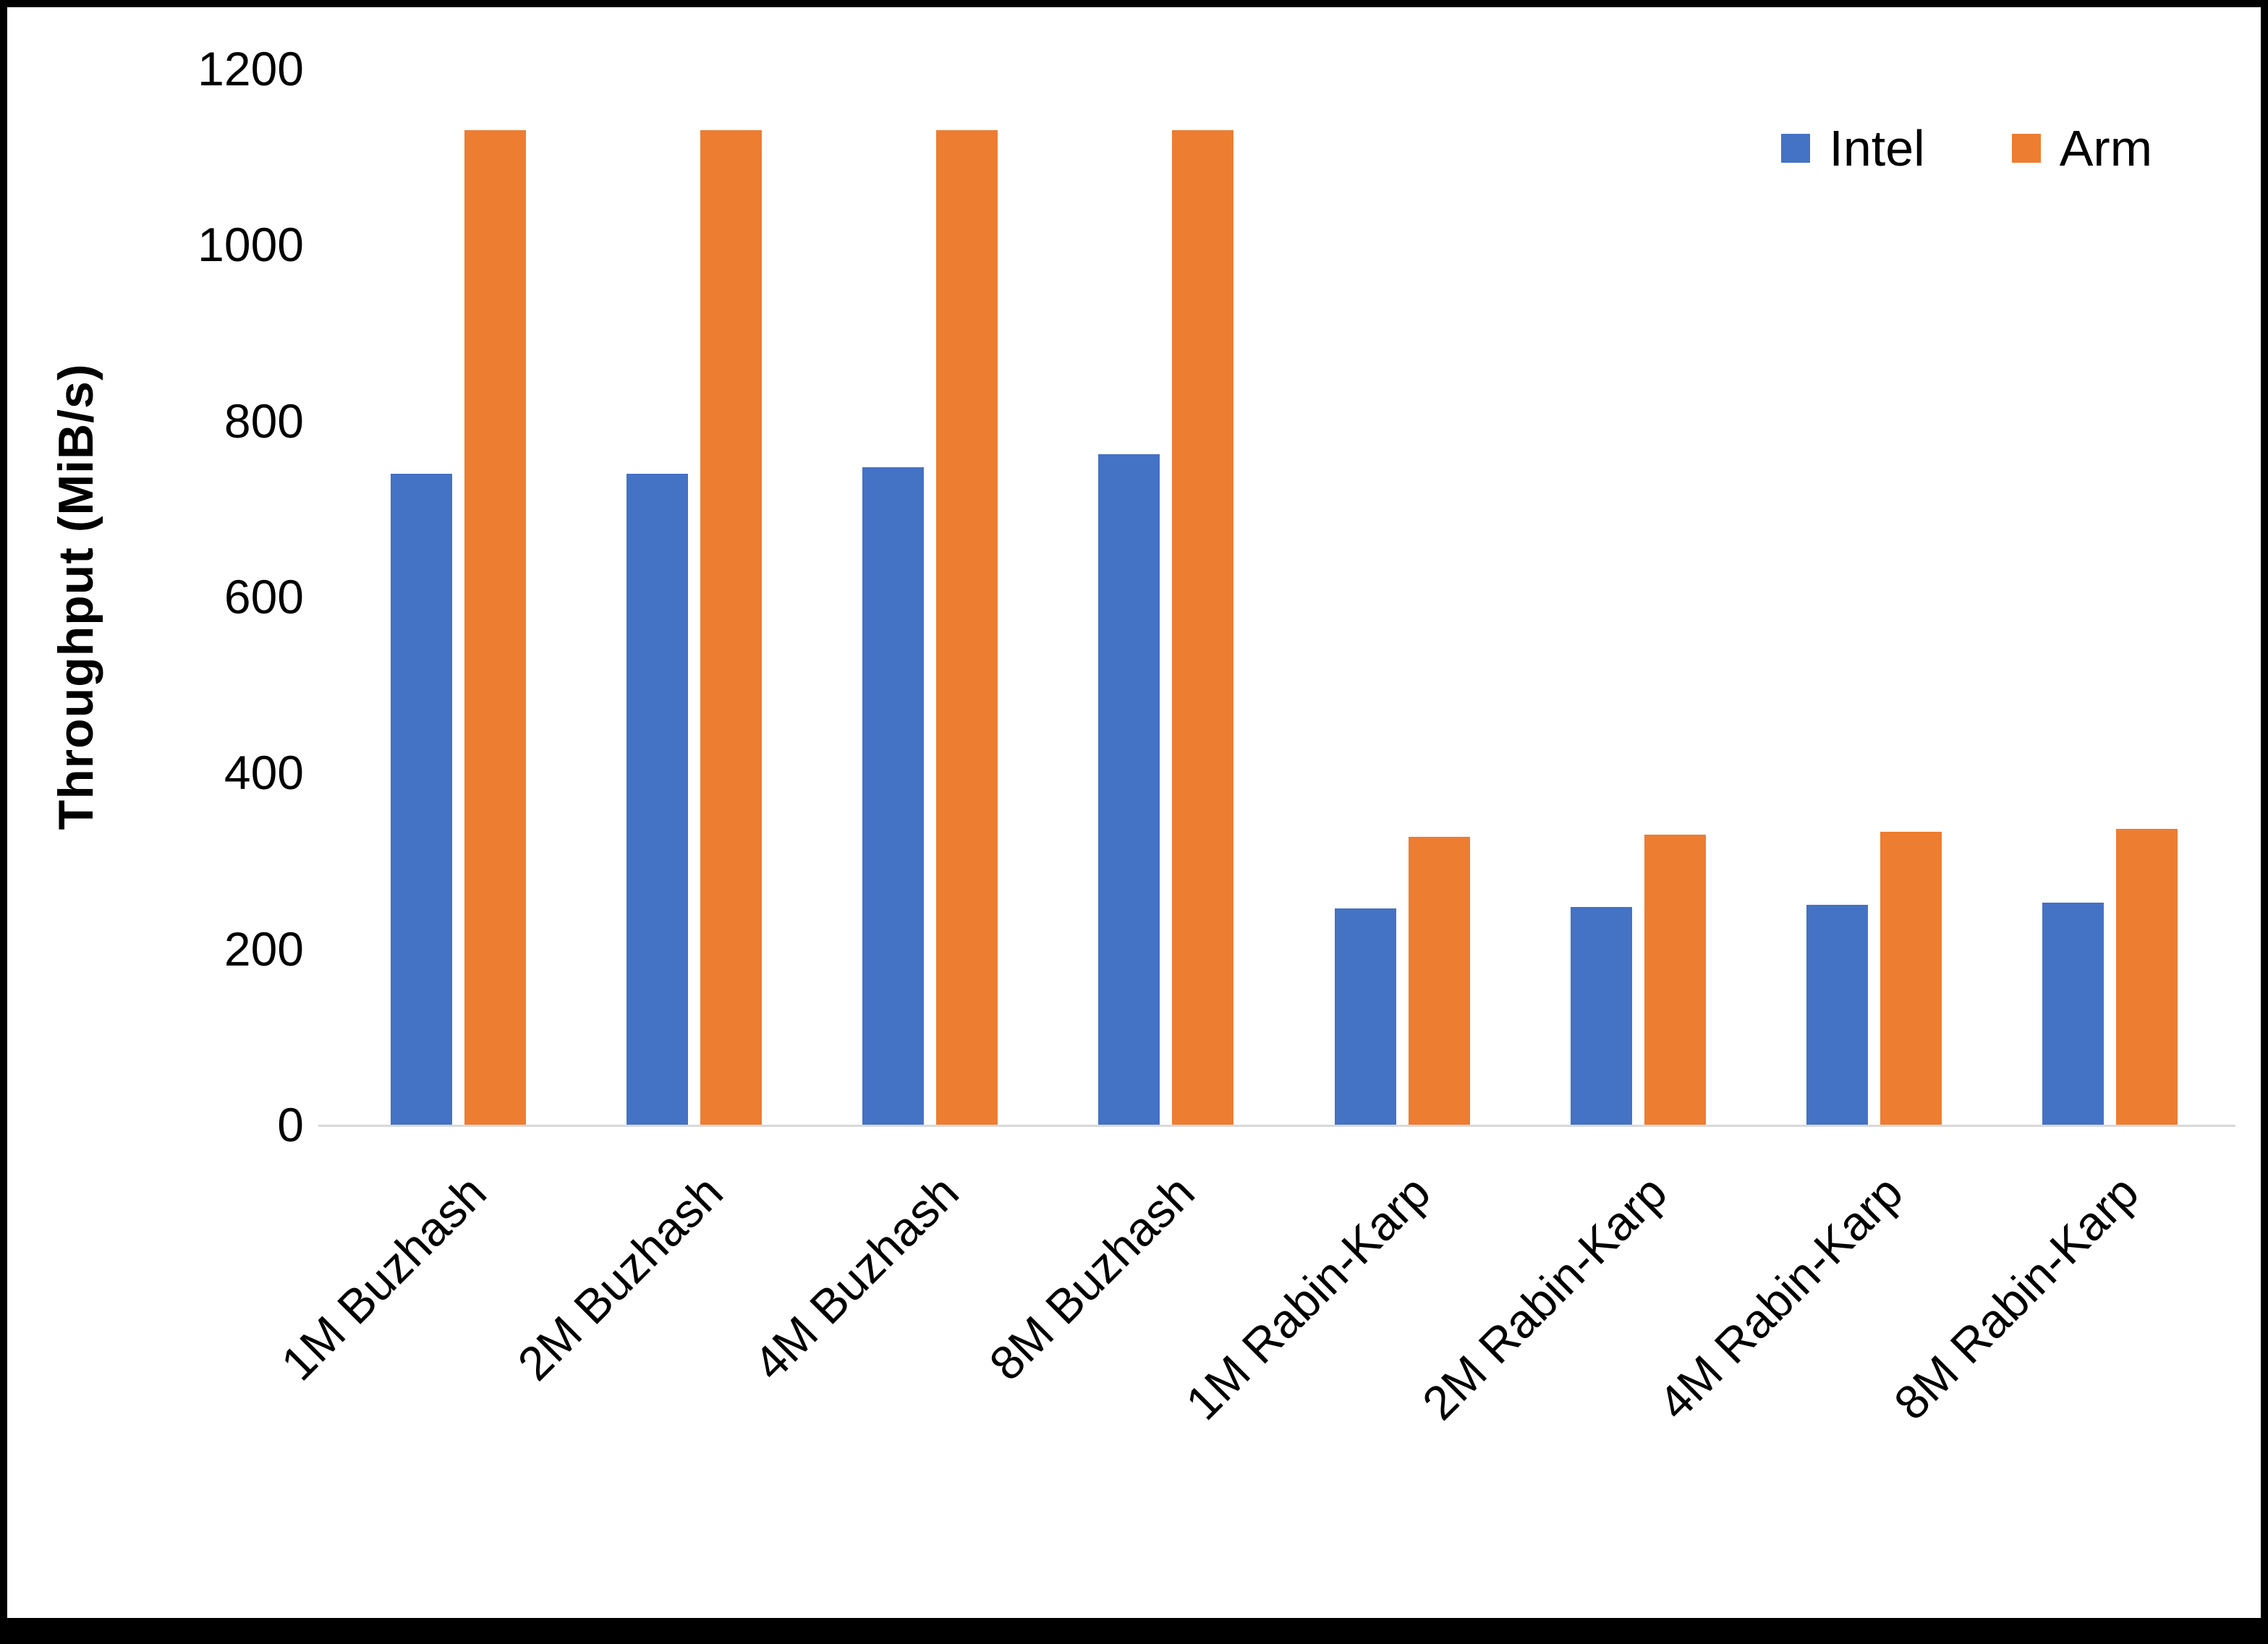  What do you see at coordinates (1796, 148) in the screenshot?
I see `legend-swatch-intel` at bounding box center [1796, 148].